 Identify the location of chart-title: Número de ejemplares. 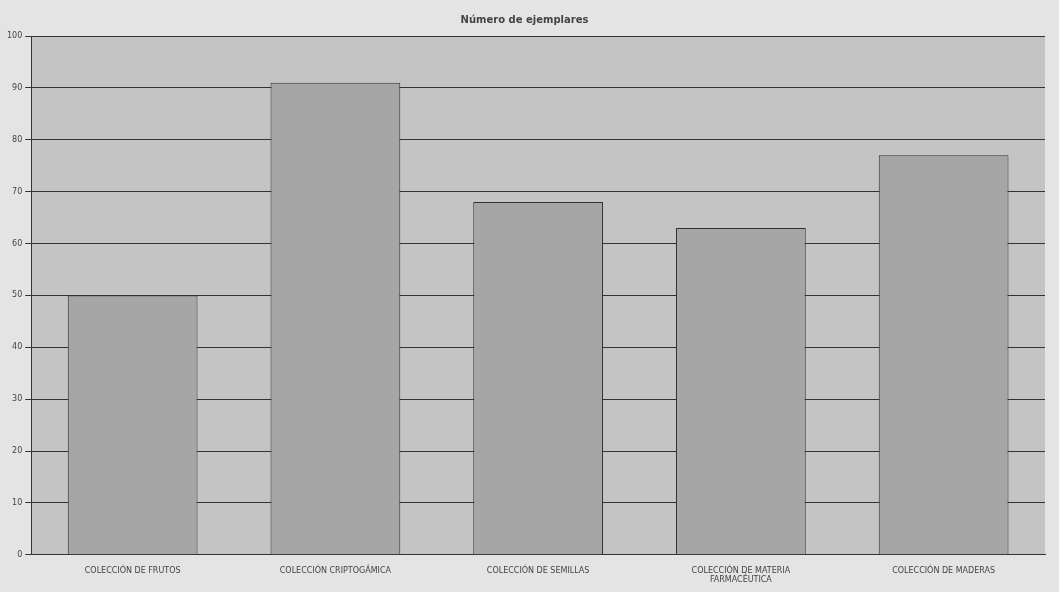
(524, 19).